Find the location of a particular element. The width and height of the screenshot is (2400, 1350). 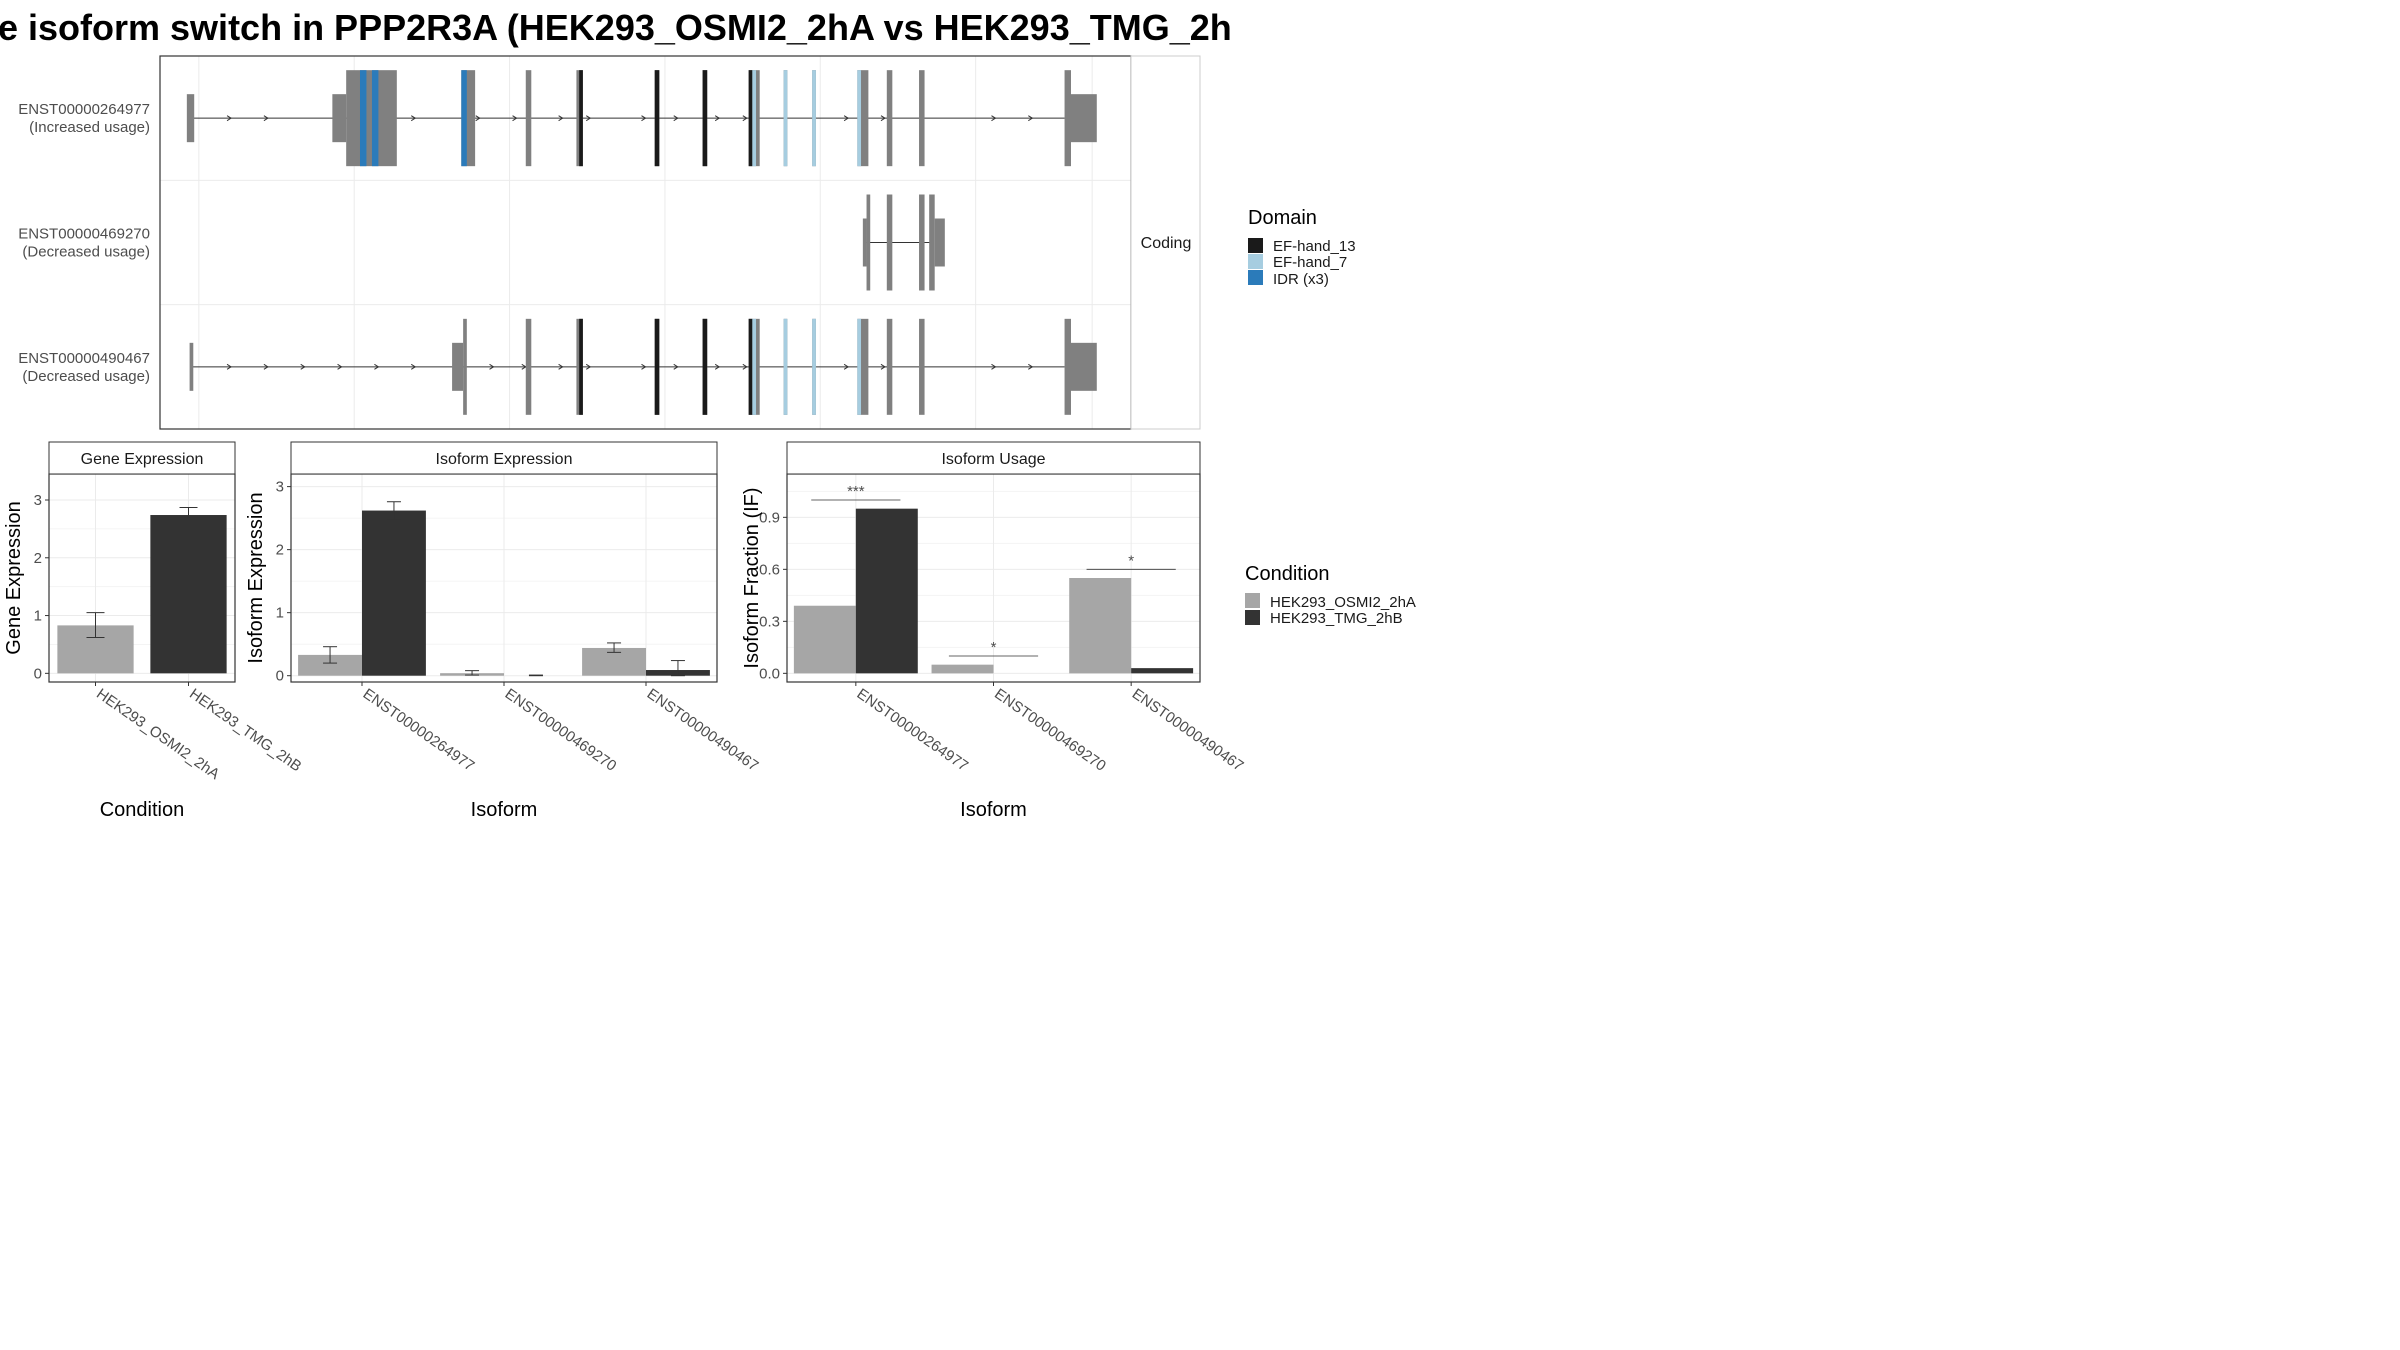

isoform-label-id: ENST00000264977 is located at coordinates (84, 109).